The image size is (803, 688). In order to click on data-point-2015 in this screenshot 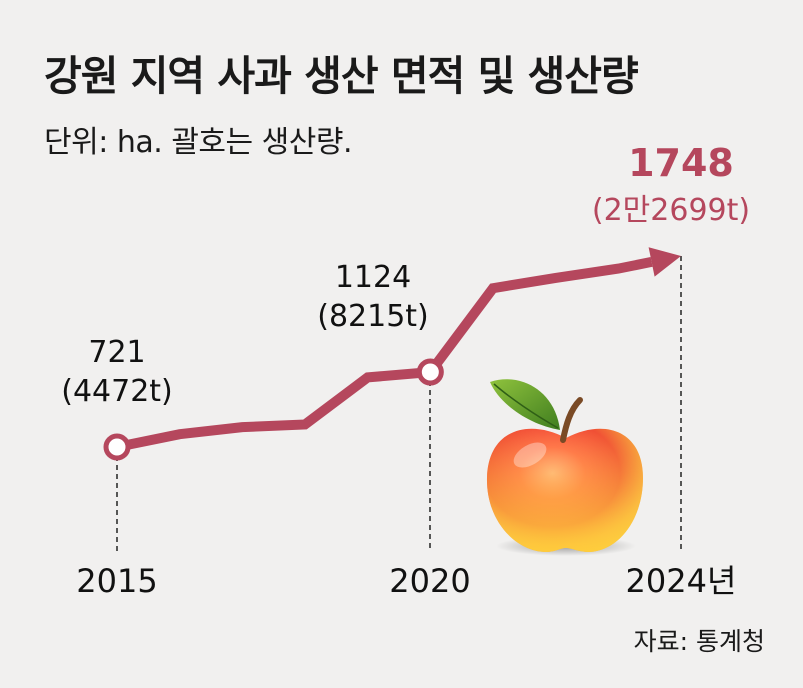, I will do `click(117, 447)`.